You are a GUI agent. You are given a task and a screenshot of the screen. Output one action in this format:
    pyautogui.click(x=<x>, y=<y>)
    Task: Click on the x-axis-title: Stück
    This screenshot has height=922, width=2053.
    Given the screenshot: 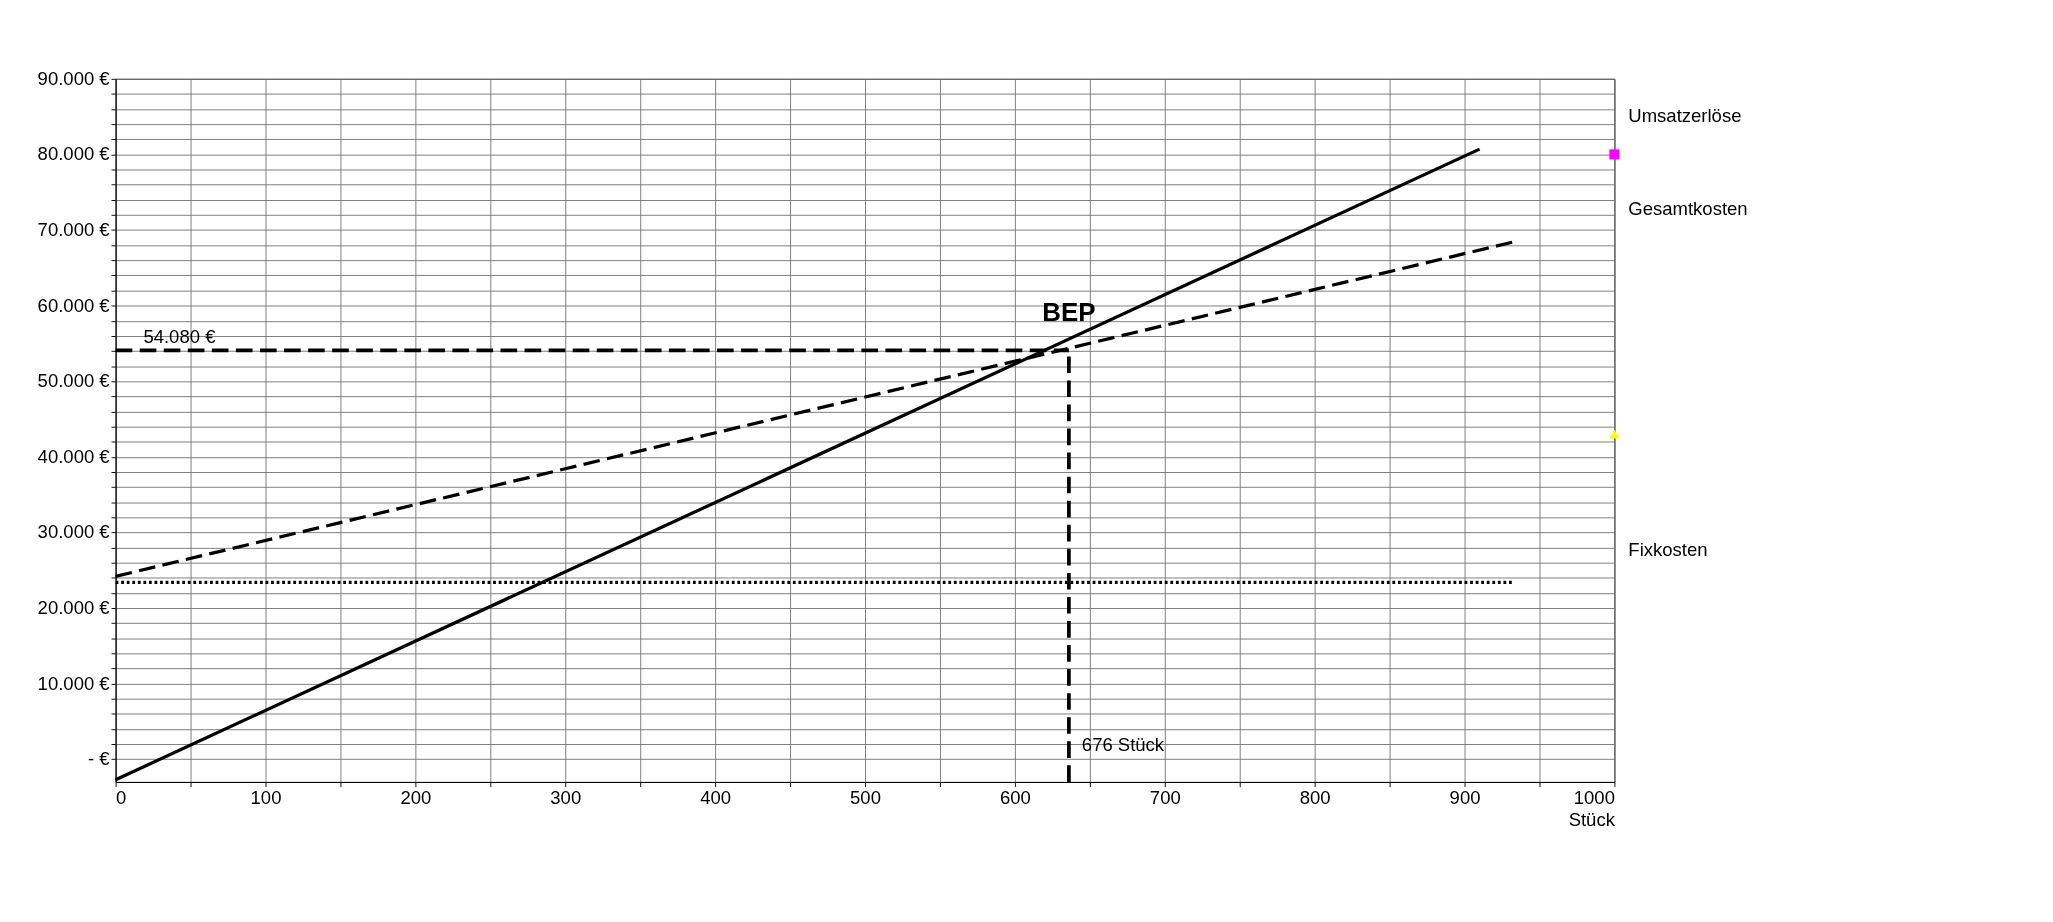 What is the action you would take?
    pyautogui.click(x=1592, y=819)
    